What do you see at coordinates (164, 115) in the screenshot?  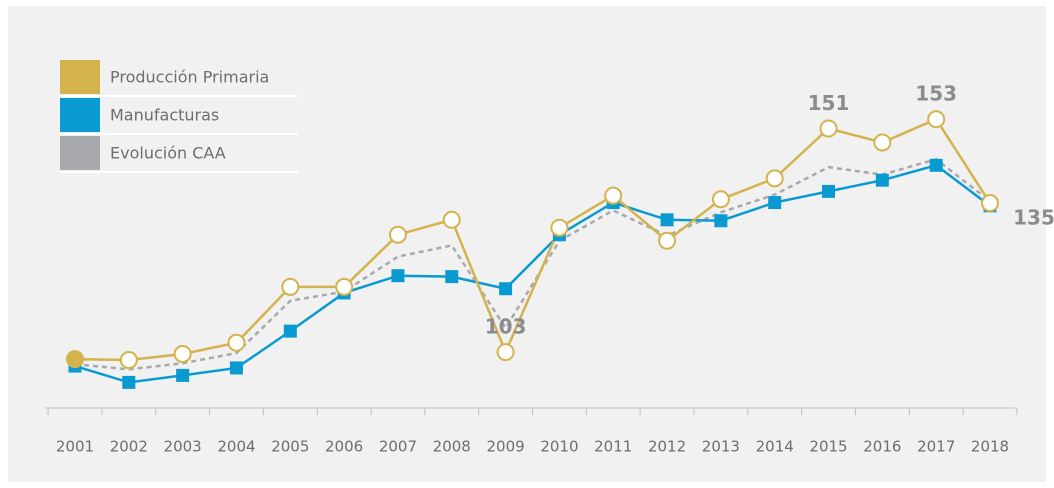 I see `legend-label: Manufacturas` at bounding box center [164, 115].